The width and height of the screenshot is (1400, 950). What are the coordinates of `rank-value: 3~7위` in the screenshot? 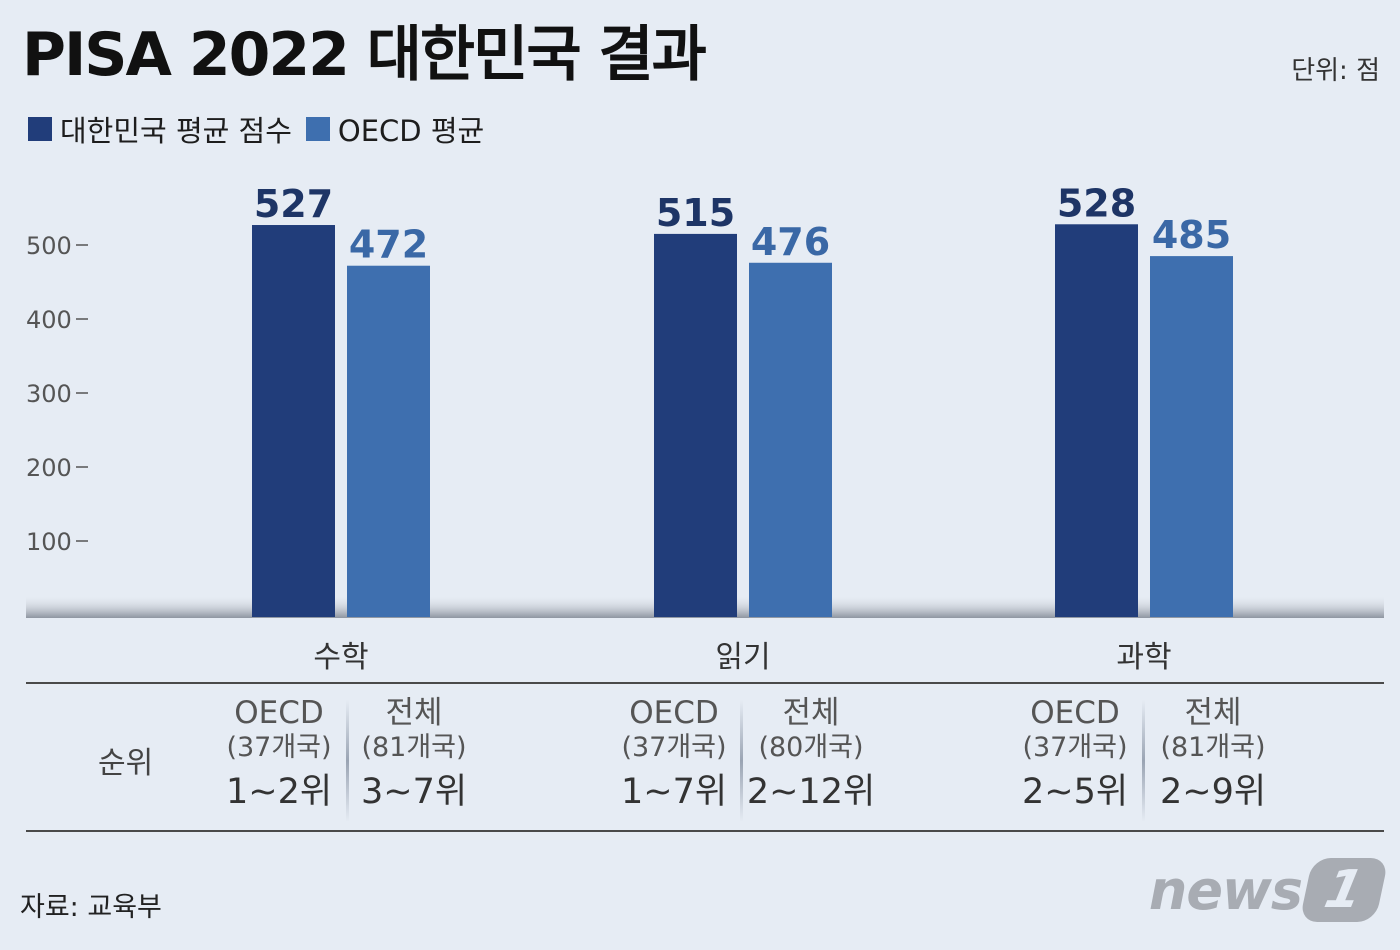 It's located at (414, 792).